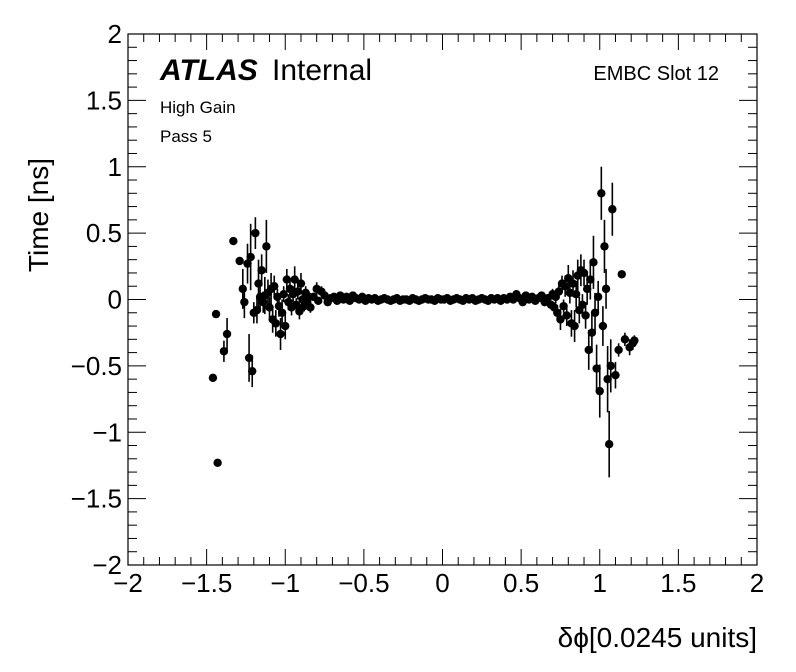  Describe the element at coordinates (115, 167) in the screenshot. I see `y-tick-label: 1` at that location.